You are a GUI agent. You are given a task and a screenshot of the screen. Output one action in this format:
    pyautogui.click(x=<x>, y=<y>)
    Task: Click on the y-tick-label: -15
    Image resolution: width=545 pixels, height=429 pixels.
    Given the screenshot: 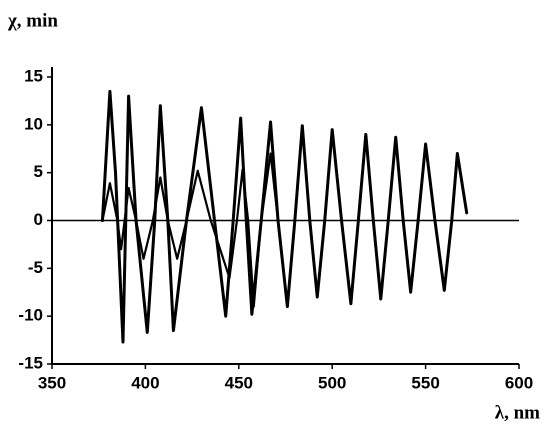 What is the action you would take?
    pyautogui.click(x=30, y=362)
    